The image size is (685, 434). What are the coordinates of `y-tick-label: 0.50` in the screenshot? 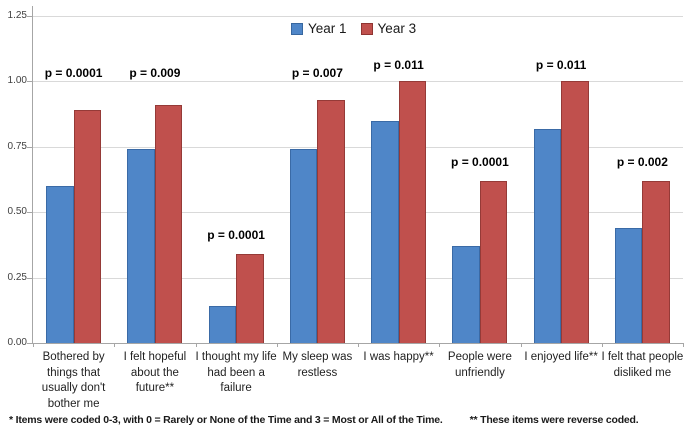 It's located at (17, 212).